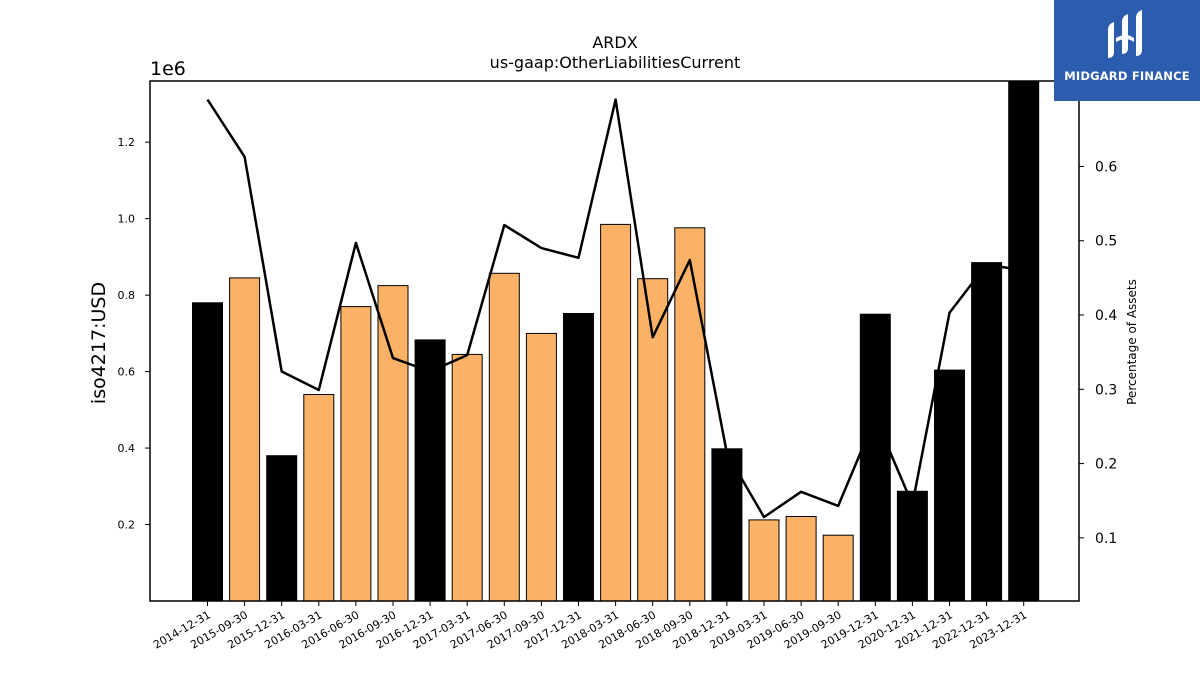 Image resolution: width=1200 pixels, height=675 pixels. Describe the element at coordinates (127, 142) in the screenshot. I see `y-tick-label: 1.2` at that location.